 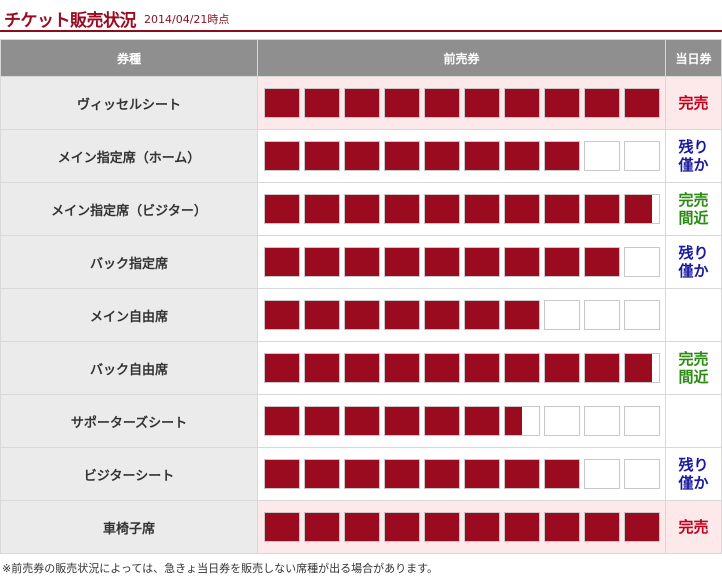 What do you see at coordinates (129, 262) in the screenshot?
I see `ticket-type: バック指定席` at bounding box center [129, 262].